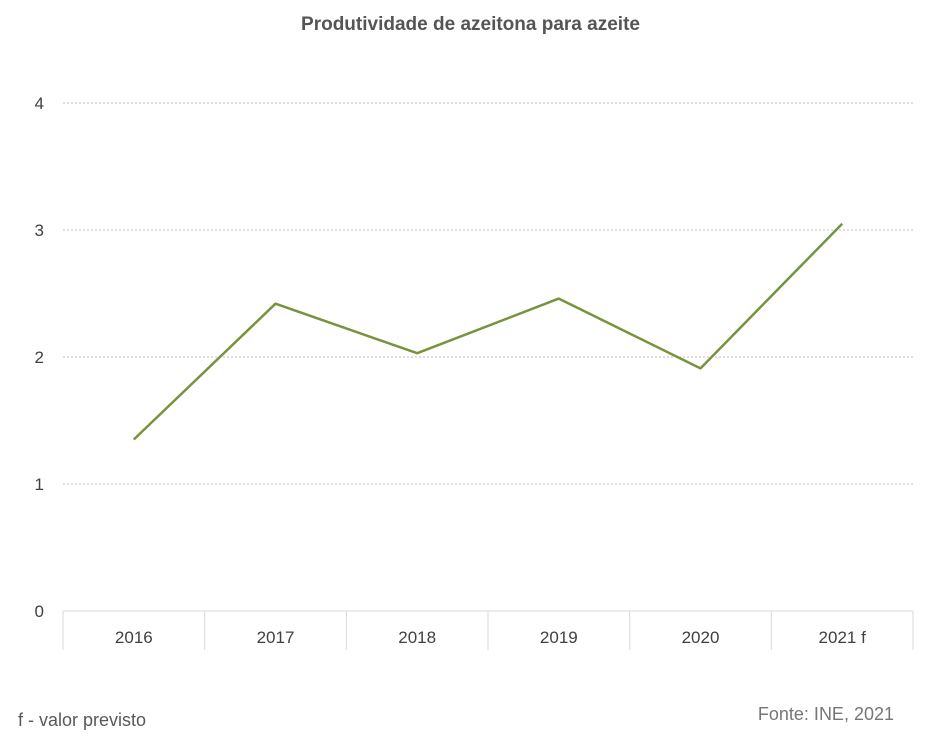 This screenshot has width=941, height=737. What do you see at coordinates (134, 637) in the screenshot?
I see `x-tick-label: 2016` at bounding box center [134, 637].